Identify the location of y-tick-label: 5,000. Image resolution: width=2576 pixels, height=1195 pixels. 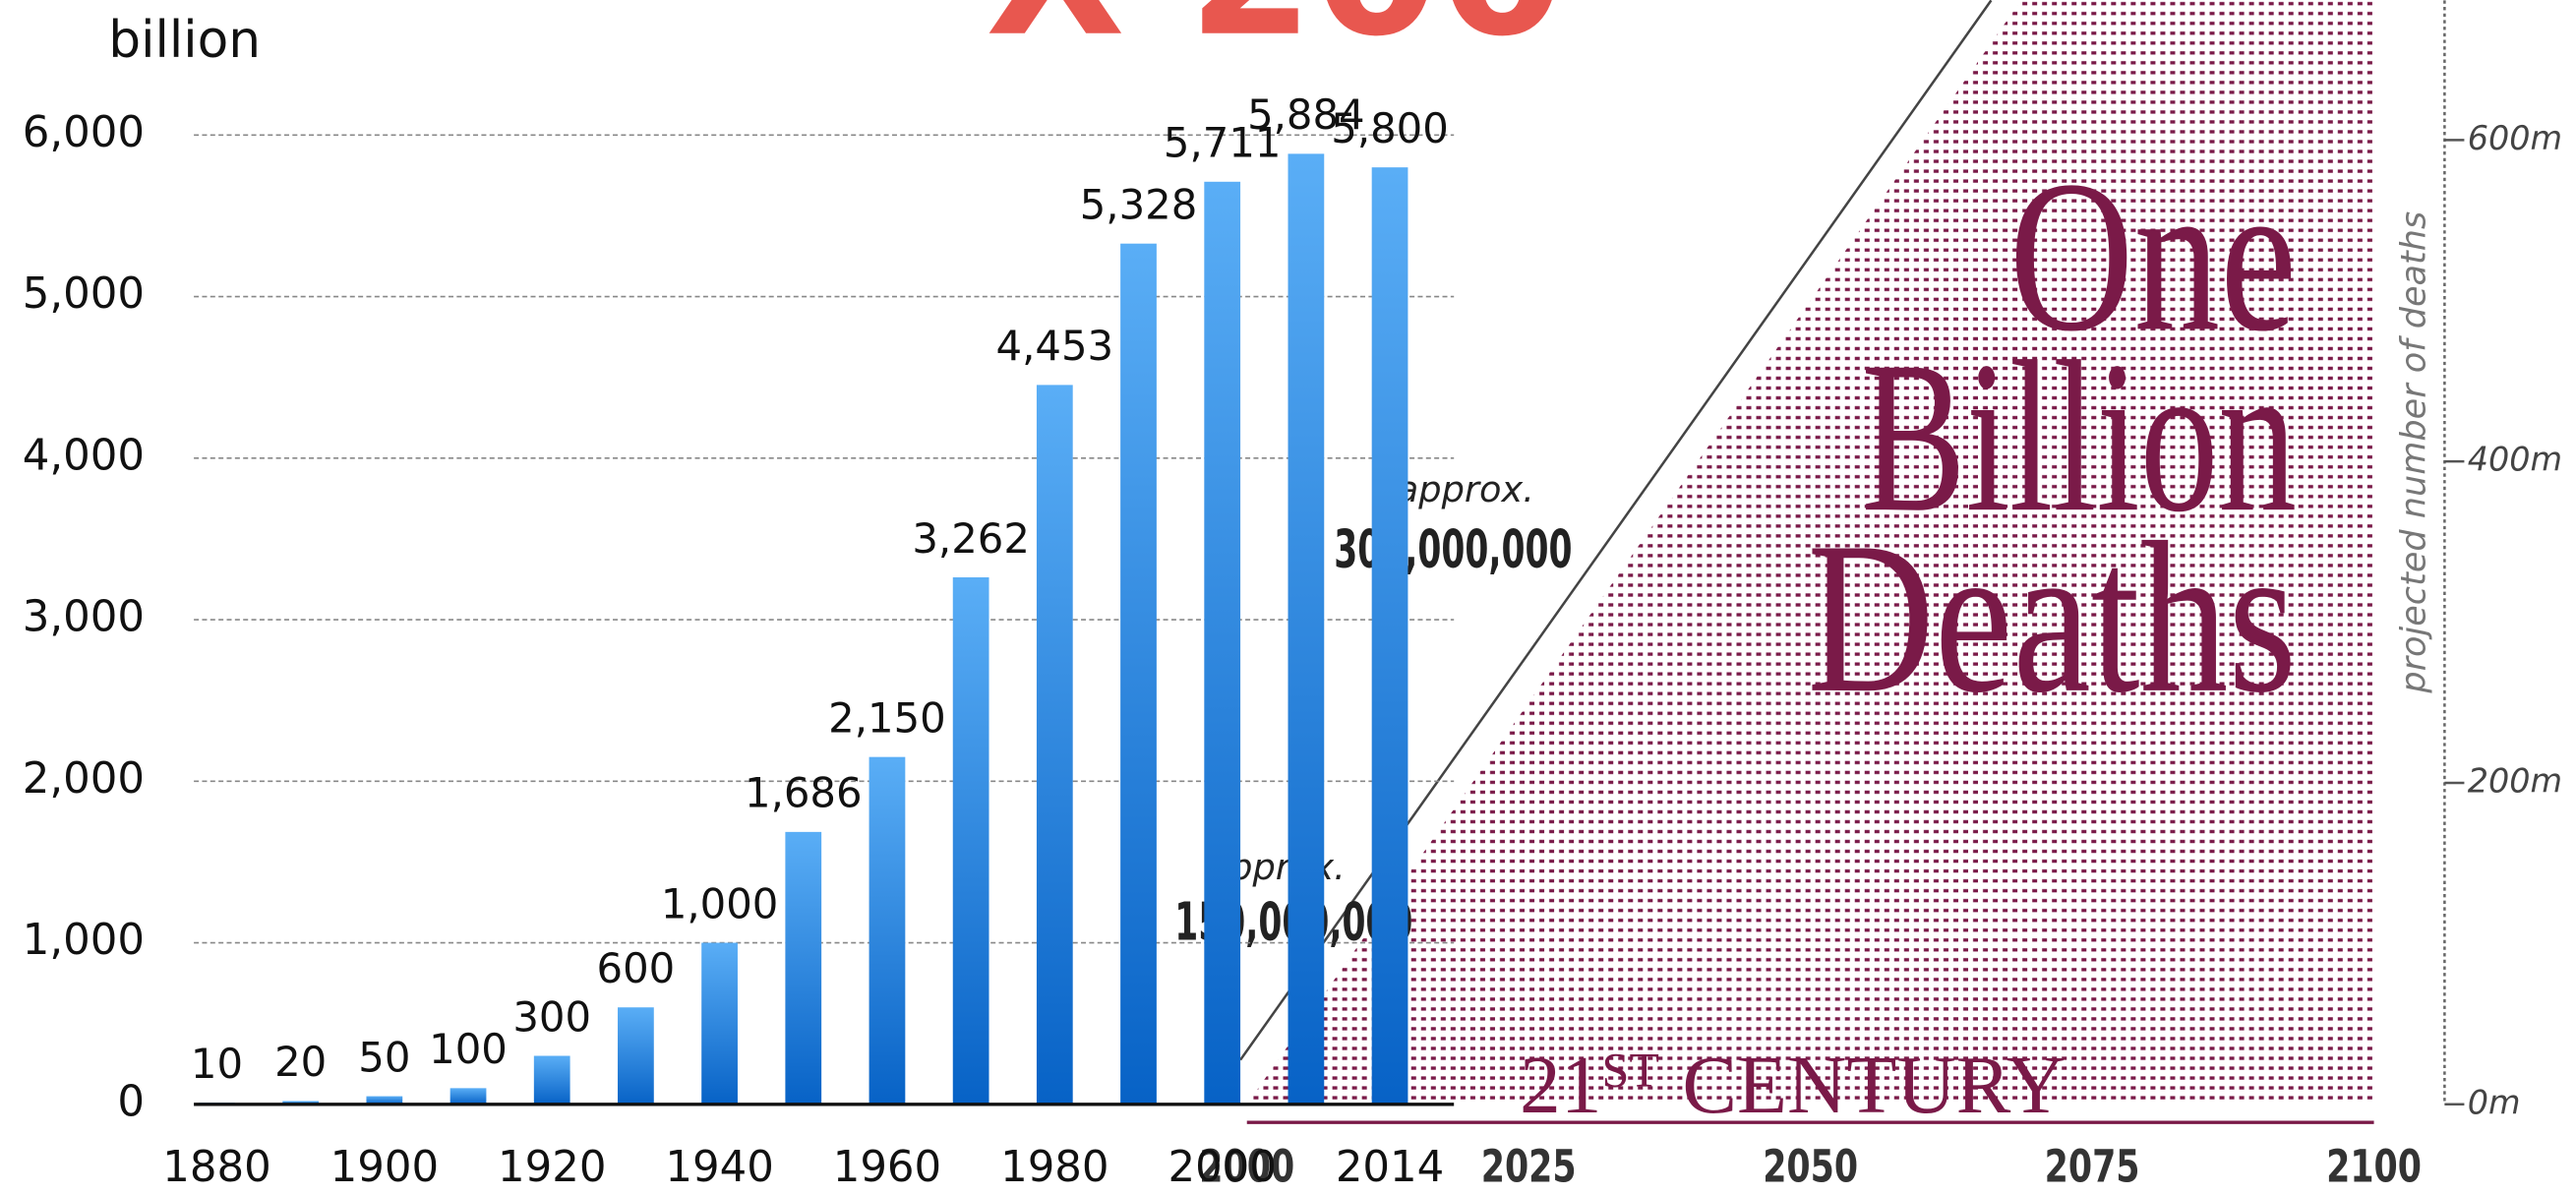
(84, 294).